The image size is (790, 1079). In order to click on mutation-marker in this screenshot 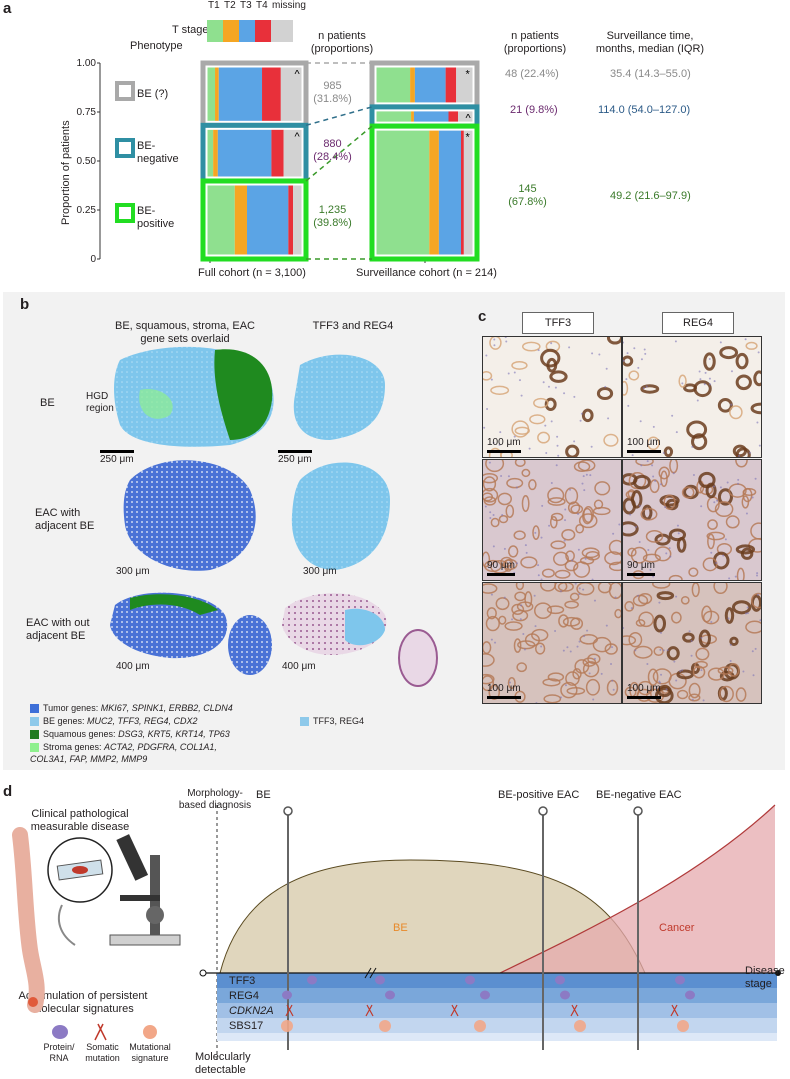, I will do `click(454, 1010)`.